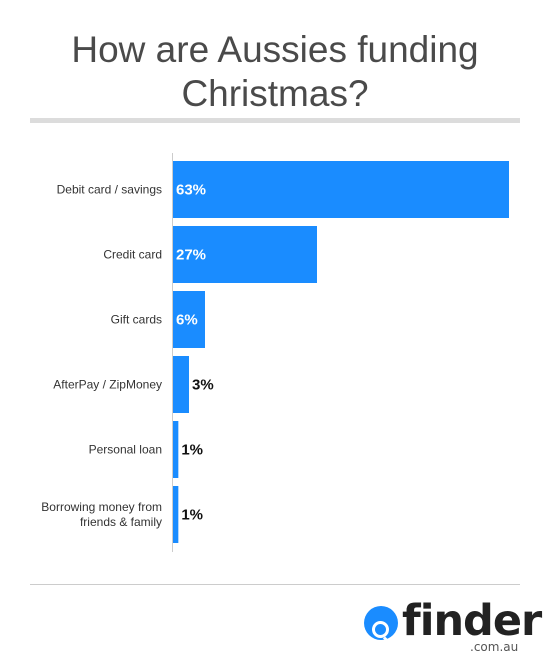  What do you see at coordinates (203, 385) in the screenshot?
I see `value-label-3: 3%` at bounding box center [203, 385].